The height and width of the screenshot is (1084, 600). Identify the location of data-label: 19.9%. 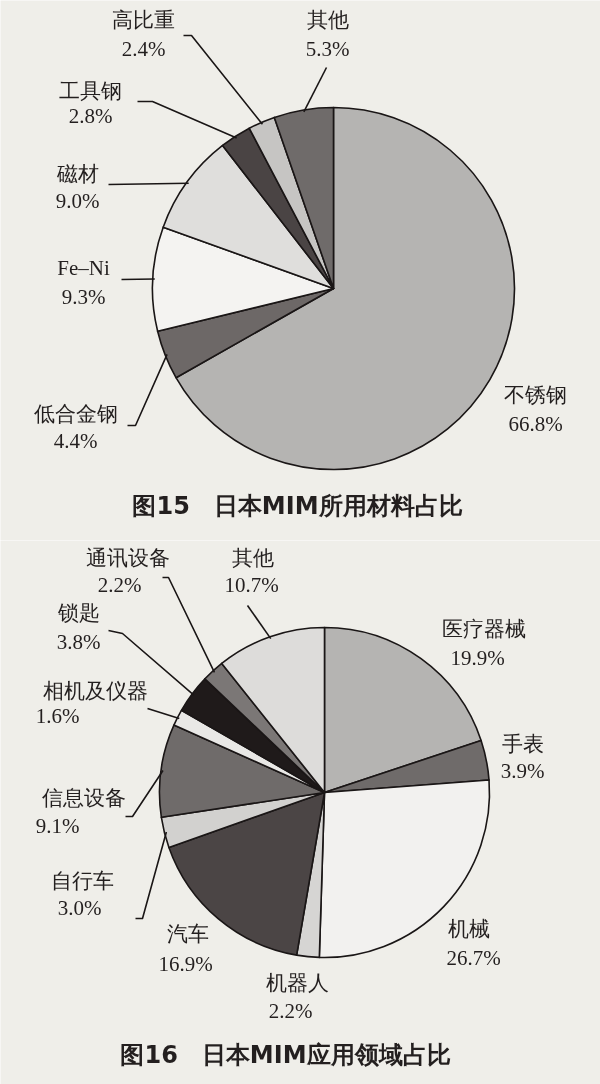
(477, 657).